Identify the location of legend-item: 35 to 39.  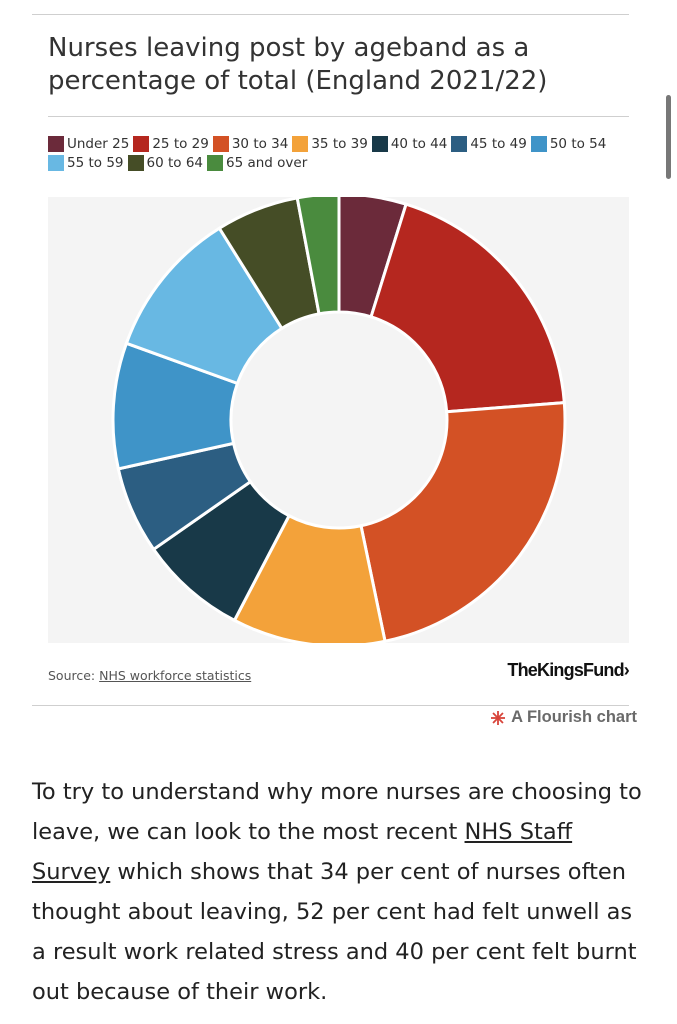
(330, 144).